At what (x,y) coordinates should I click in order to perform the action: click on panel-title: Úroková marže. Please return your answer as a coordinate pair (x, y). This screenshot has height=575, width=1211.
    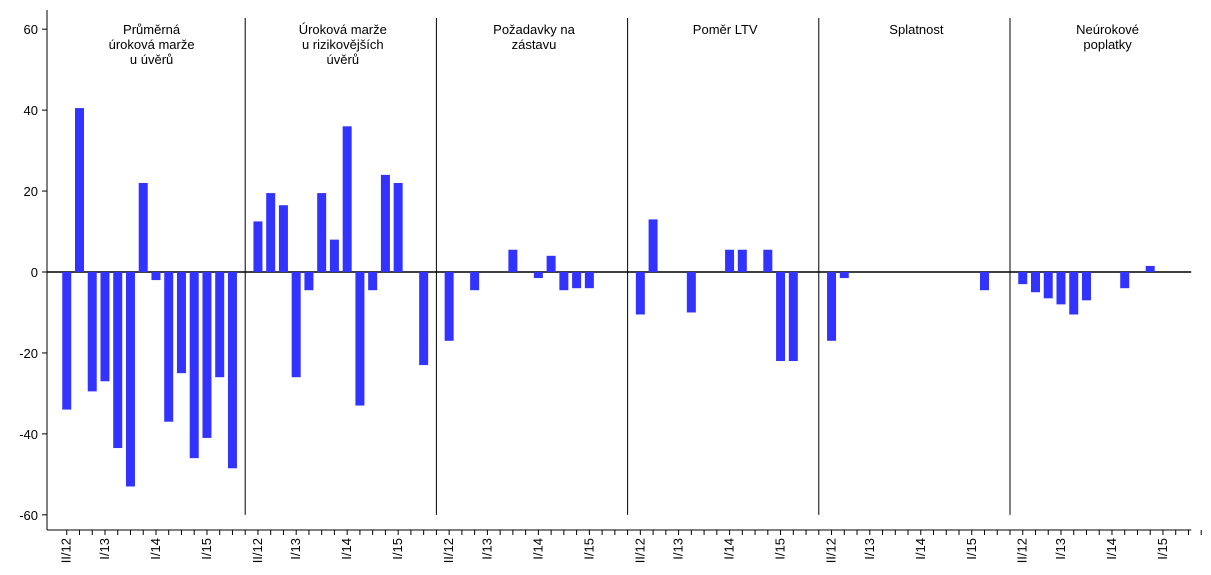
    Looking at the image, I should click on (343, 29).